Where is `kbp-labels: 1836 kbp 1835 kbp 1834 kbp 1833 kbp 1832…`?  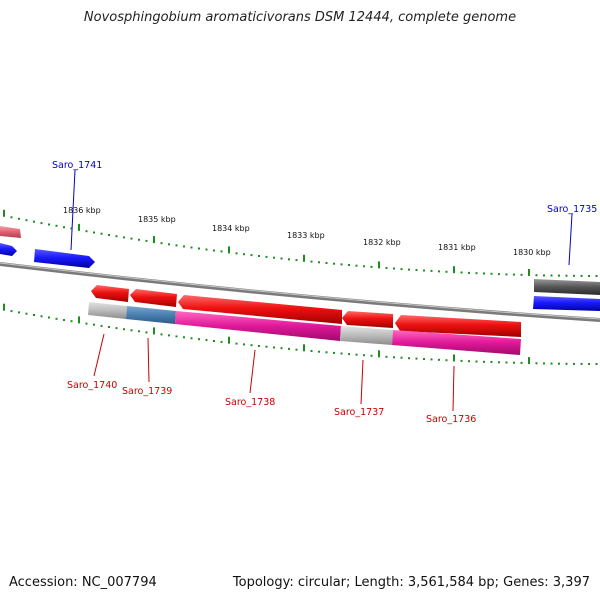 kbp-labels: 1836 kbp 1835 kbp 1834 kbp 1833 kbp 1832… is located at coordinates (307, 231).